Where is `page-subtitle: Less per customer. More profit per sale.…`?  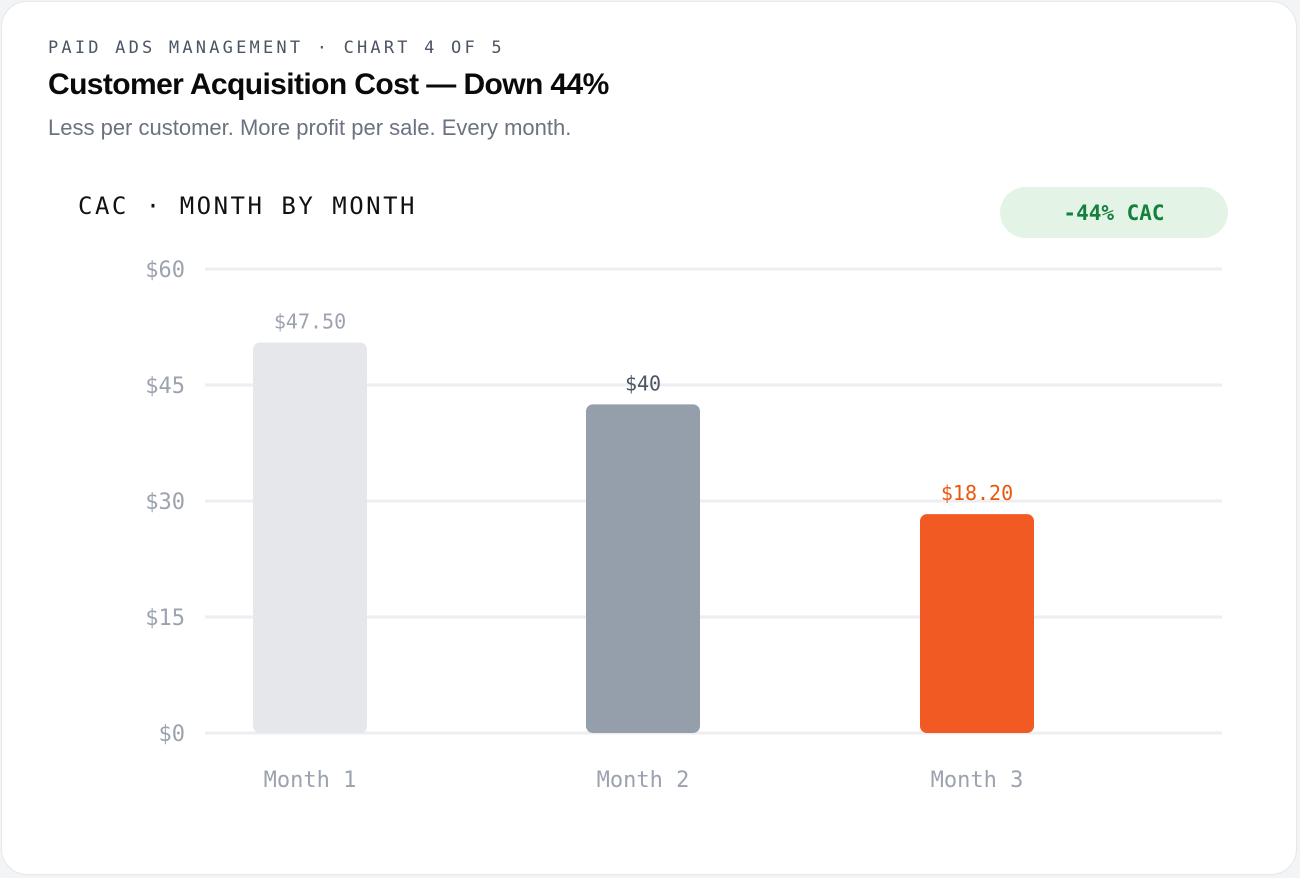
page-subtitle: Less per customer. More profit per sale.… is located at coordinates (310, 127).